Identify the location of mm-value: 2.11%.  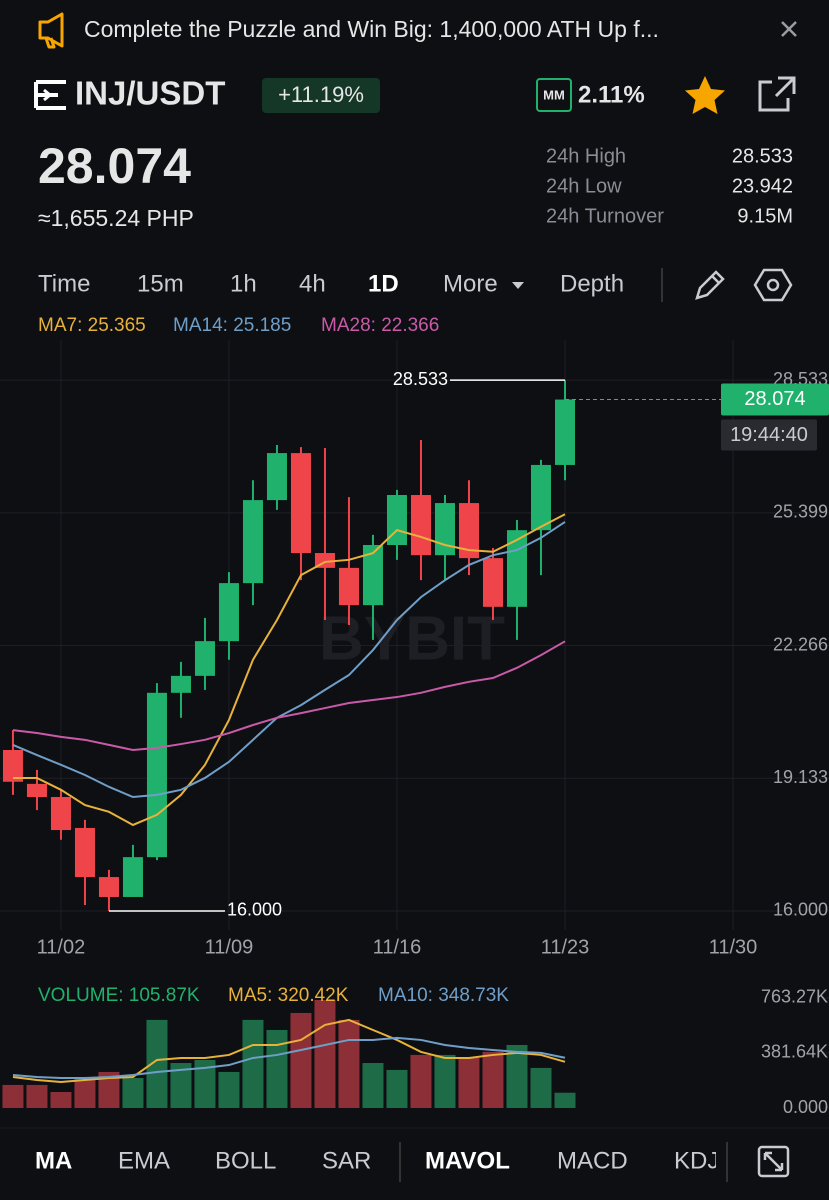
(611, 94).